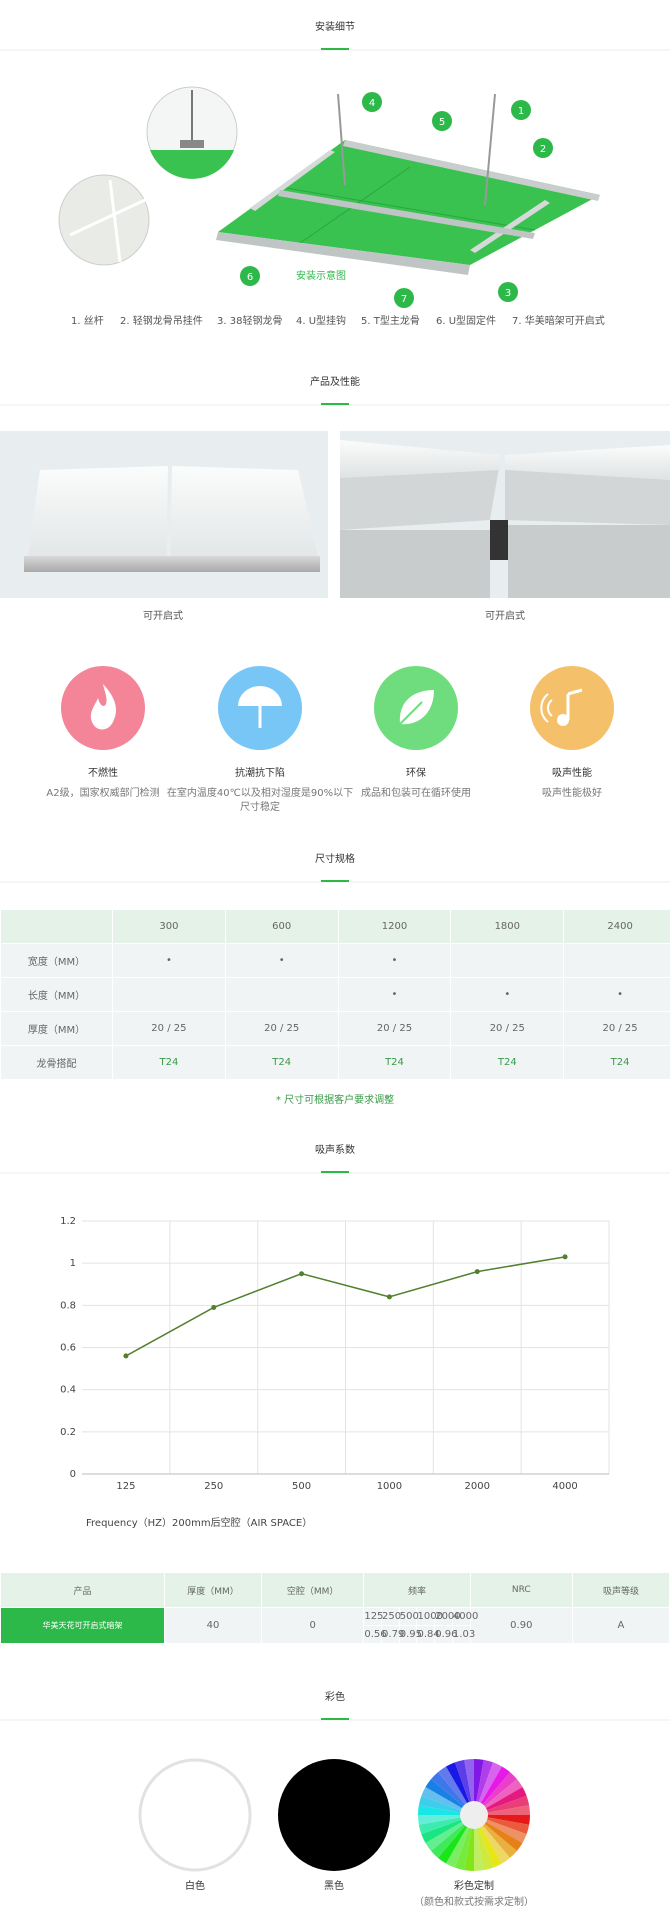 This screenshot has width=670, height=1920. Describe the element at coordinates (213, 1625) in the screenshot. I see `body-cell: 40` at that location.